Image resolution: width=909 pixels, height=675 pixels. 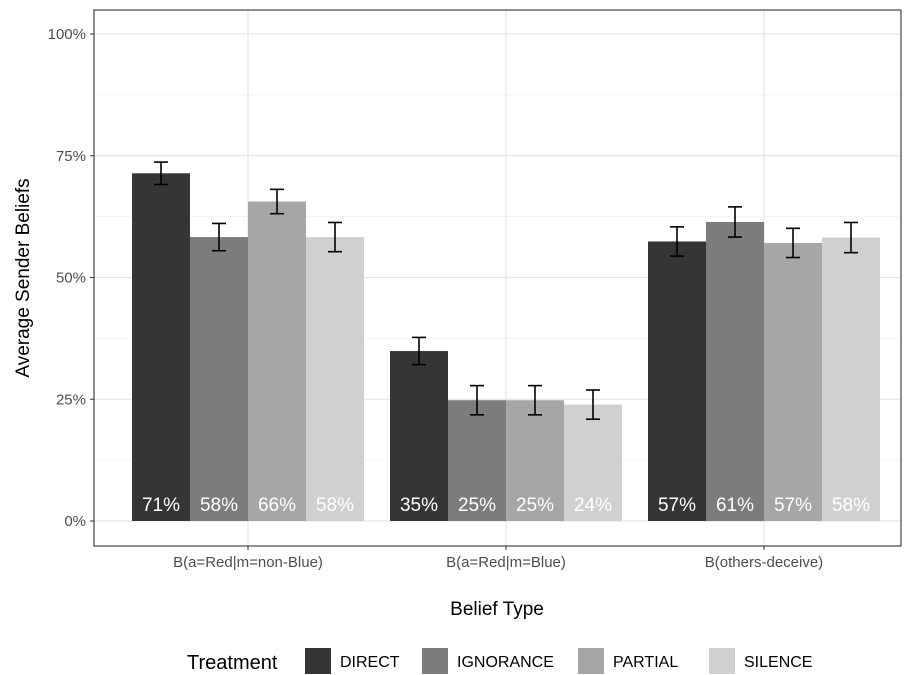 What do you see at coordinates (161, 505) in the screenshot?
I see `bar-value-label: 71%` at bounding box center [161, 505].